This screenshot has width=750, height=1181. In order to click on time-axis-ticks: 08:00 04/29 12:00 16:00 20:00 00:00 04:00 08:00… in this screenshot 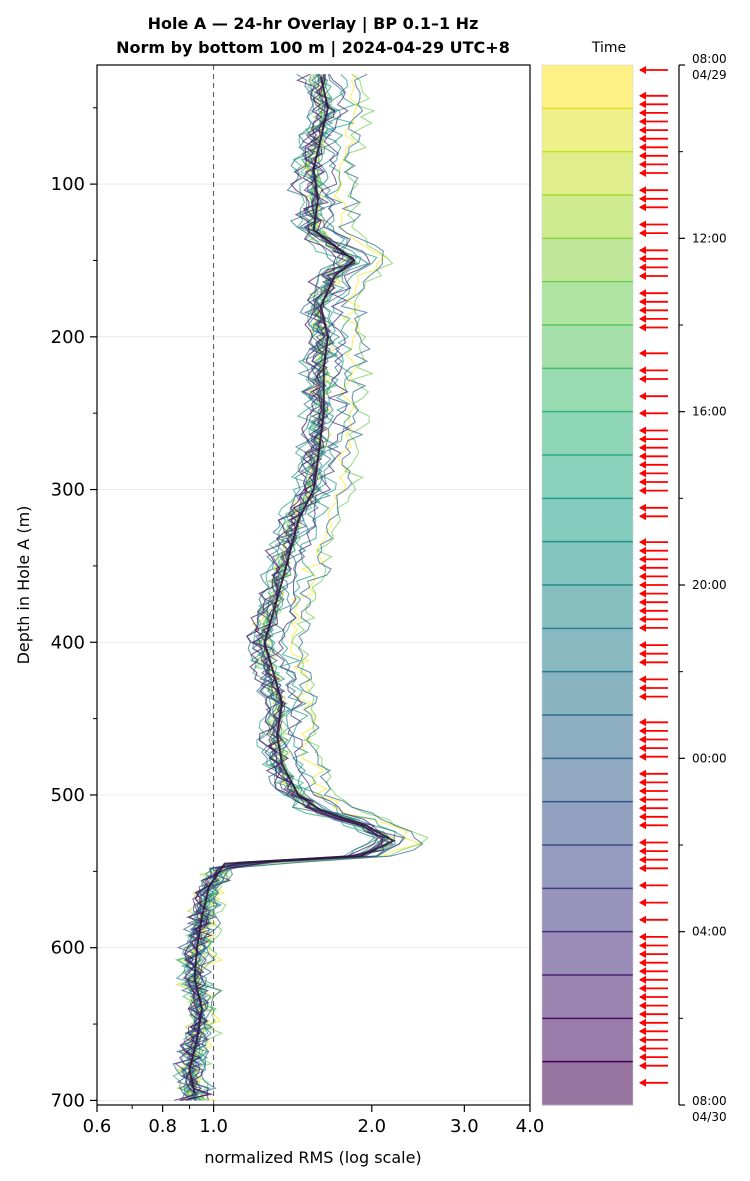, I will do `click(703, 588)`.